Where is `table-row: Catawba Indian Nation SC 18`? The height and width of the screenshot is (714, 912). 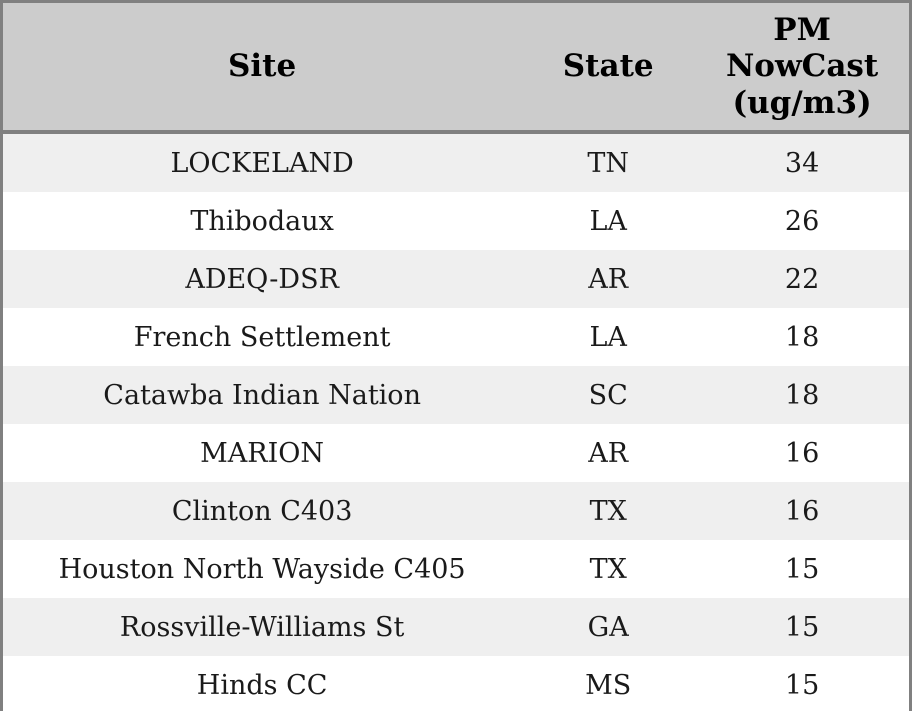
table-row: Catawba Indian Nation SC 18 is located at coordinates (456, 395).